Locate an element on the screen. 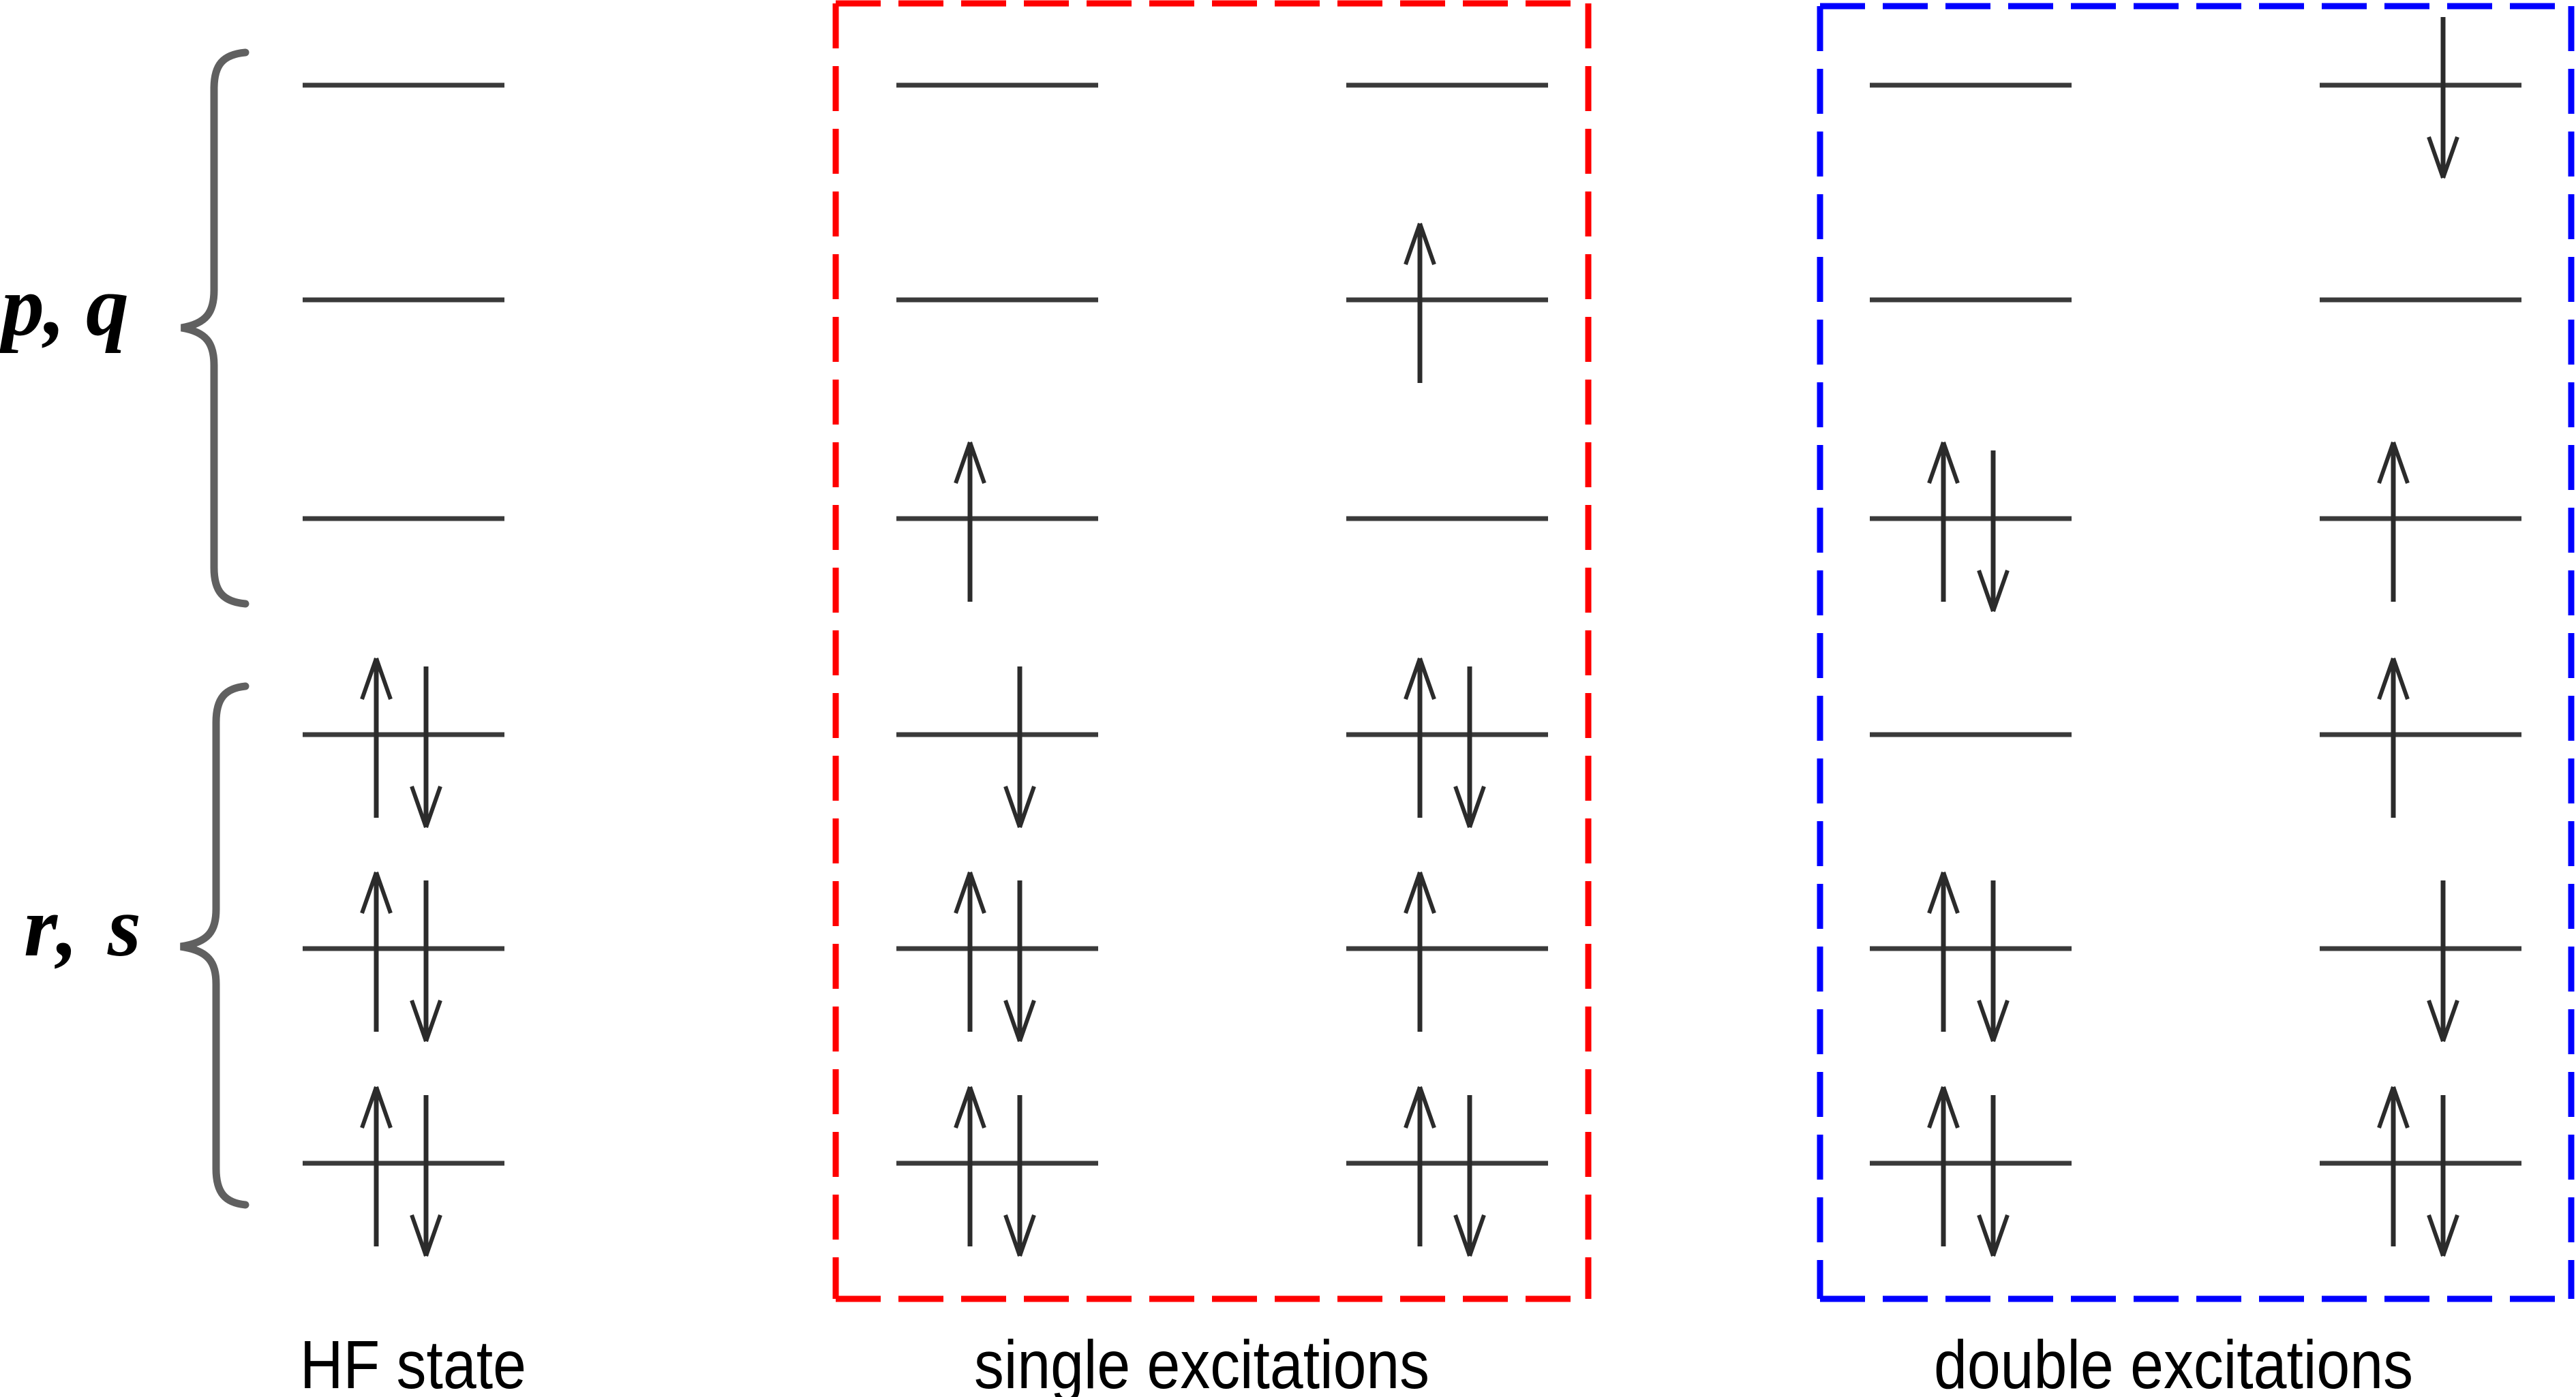  svg-text: double excitations is located at coordinates (2173, 1362).